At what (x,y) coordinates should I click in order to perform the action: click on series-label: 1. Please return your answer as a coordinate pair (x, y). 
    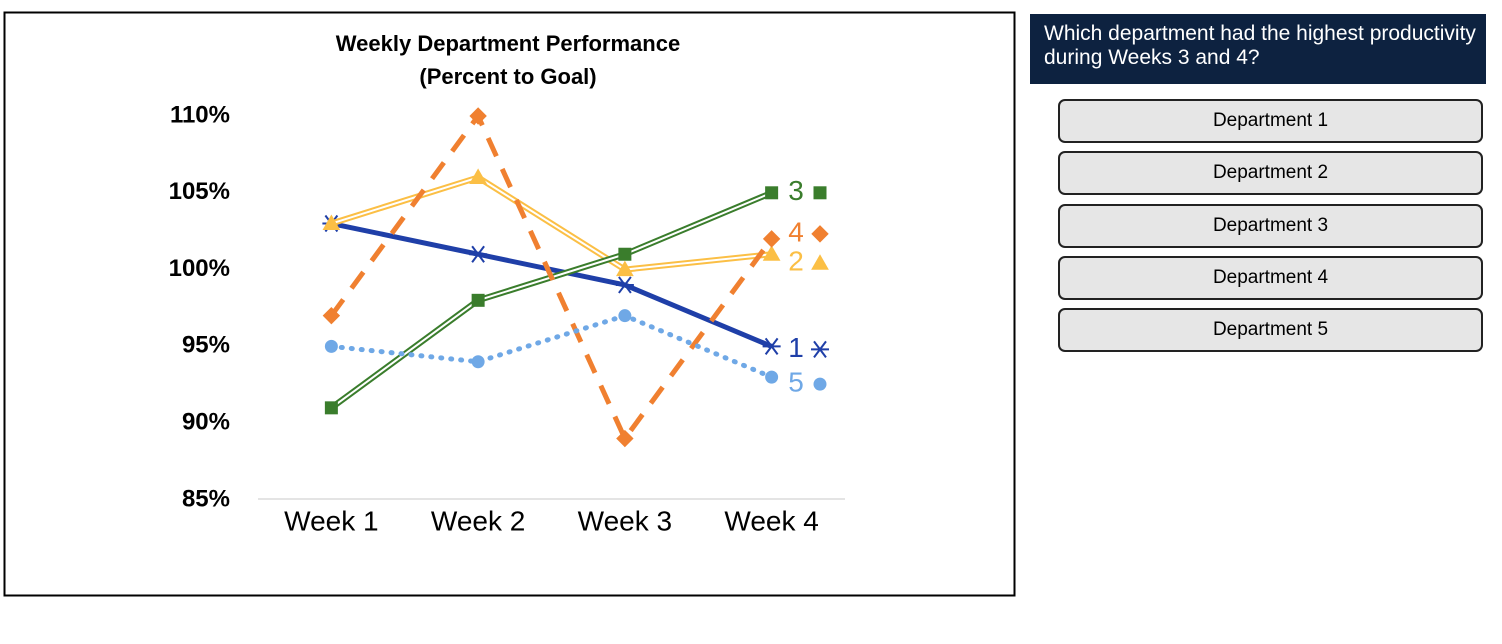
    Looking at the image, I should click on (796, 347).